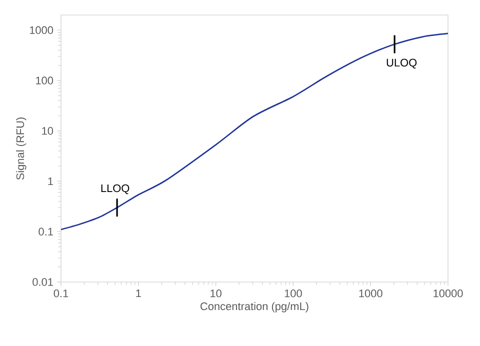 The height and width of the screenshot is (346, 480). Describe the element at coordinates (61, 294) in the screenshot. I see `x-tick-label: 0.1` at that location.